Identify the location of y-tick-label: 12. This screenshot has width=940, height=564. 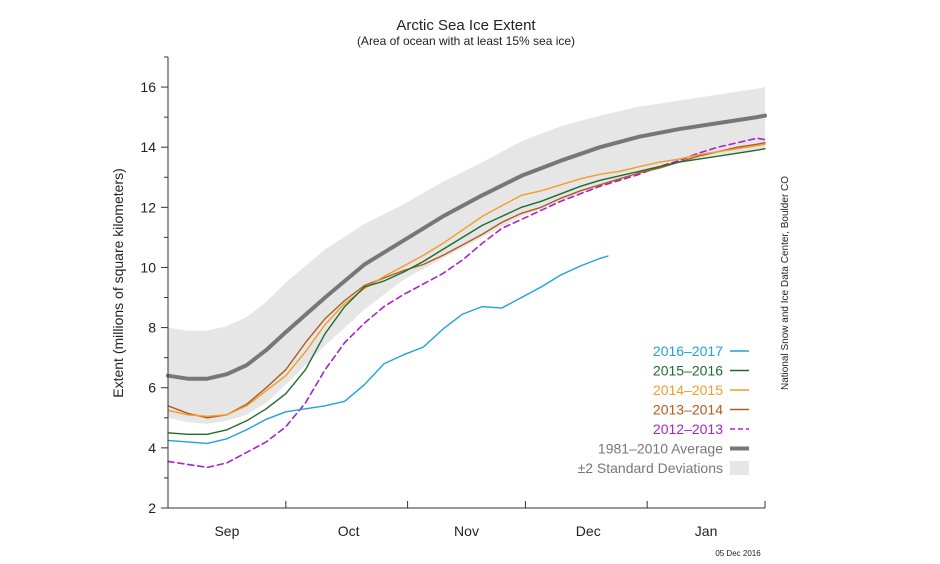
(148, 207).